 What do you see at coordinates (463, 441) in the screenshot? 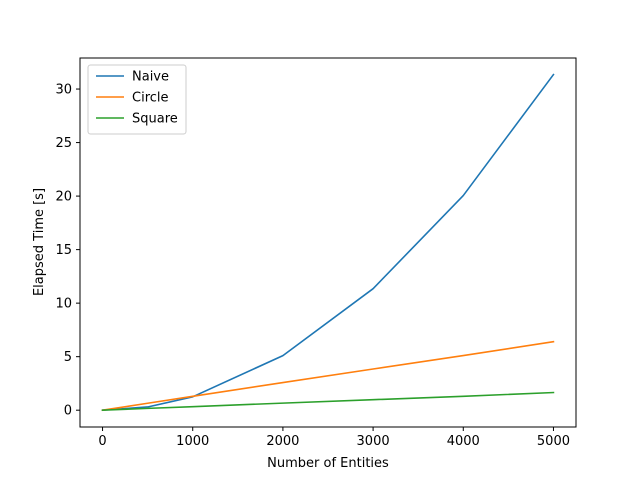
I see `x-tick-label: 4000` at bounding box center [463, 441].